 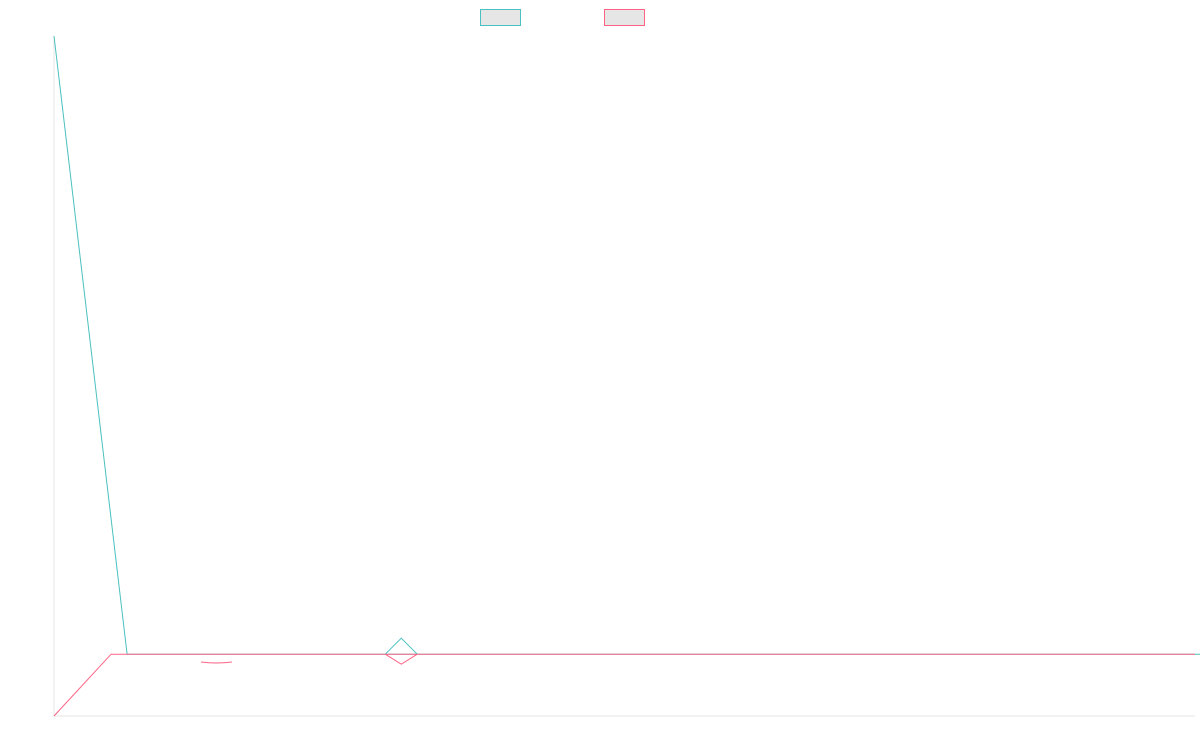 I want to click on legend, so click(x=562, y=17).